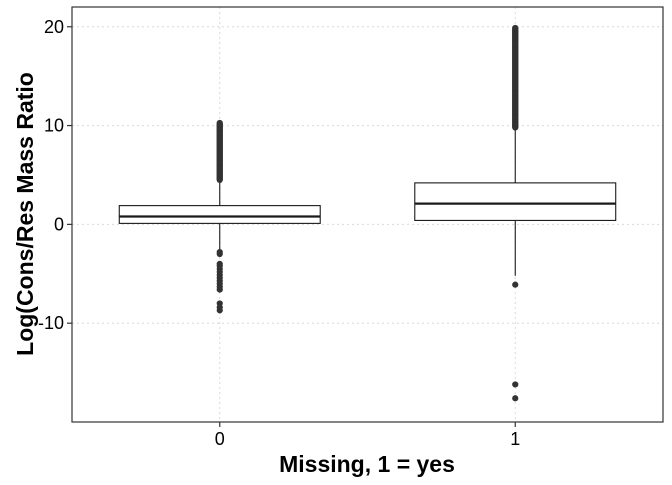 Image resolution: width=672 pixels, height=485 pixels. I want to click on x-tick-label: 0, so click(220, 439).